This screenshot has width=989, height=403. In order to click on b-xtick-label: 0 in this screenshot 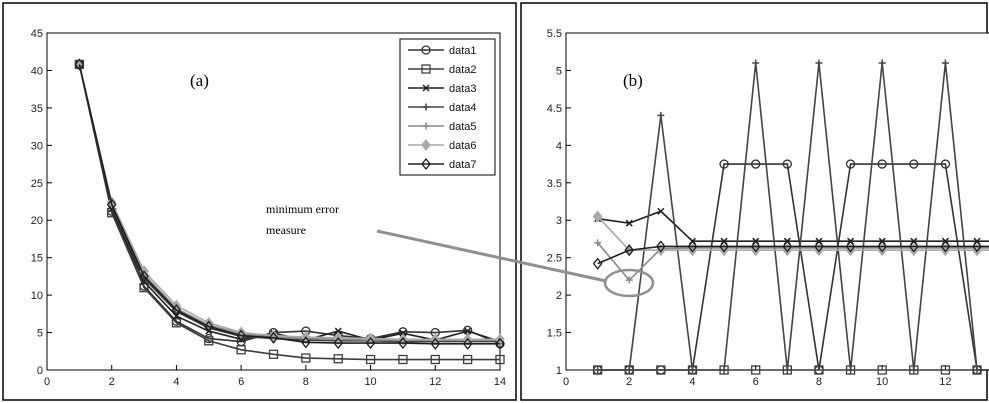, I will do `click(566, 382)`.